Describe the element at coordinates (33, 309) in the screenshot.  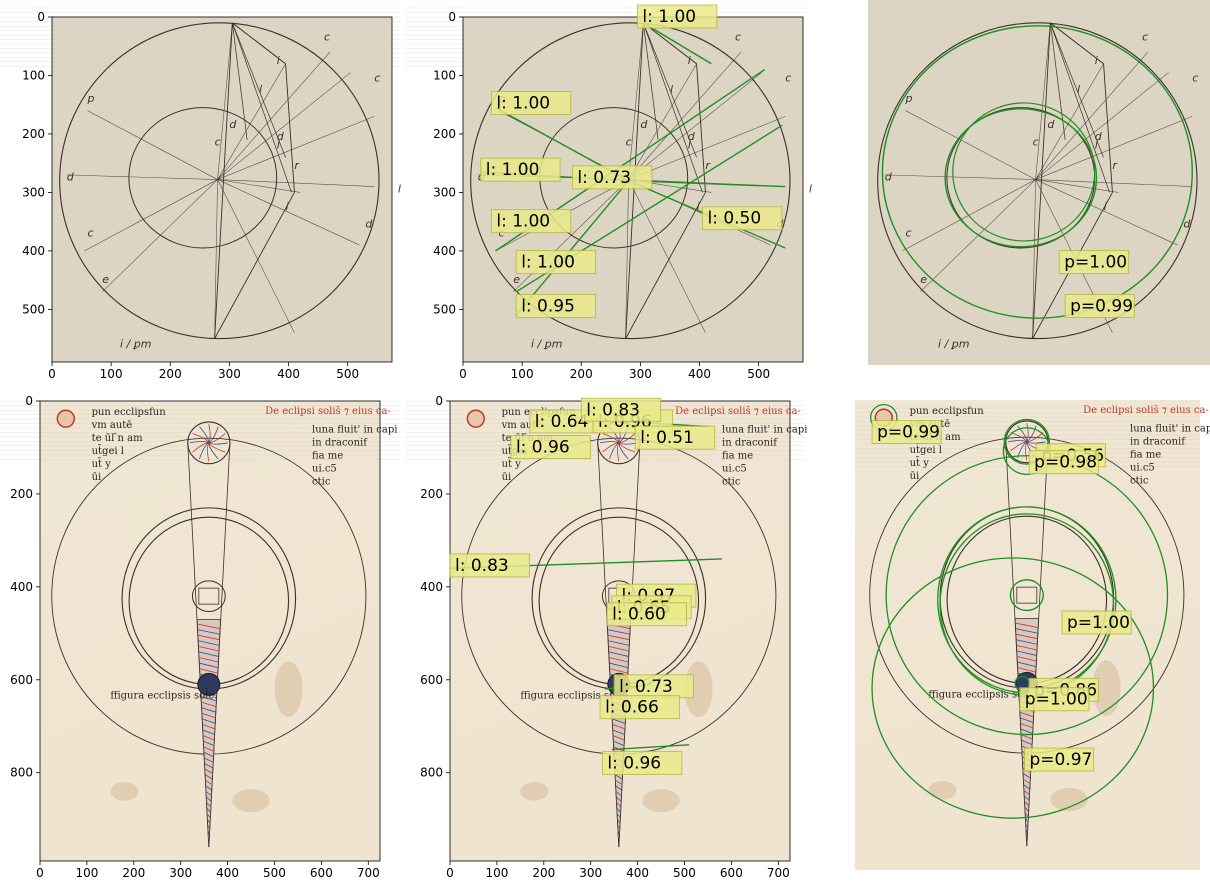
I see `top-left-axis-y-tick-label: 500` at that location.